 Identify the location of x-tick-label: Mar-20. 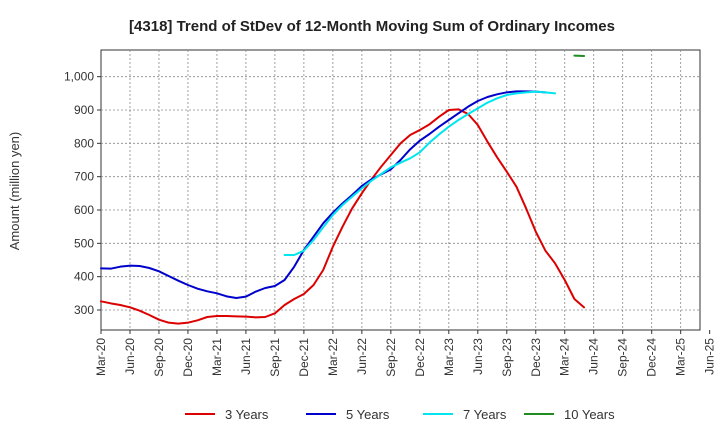
(101, 357).